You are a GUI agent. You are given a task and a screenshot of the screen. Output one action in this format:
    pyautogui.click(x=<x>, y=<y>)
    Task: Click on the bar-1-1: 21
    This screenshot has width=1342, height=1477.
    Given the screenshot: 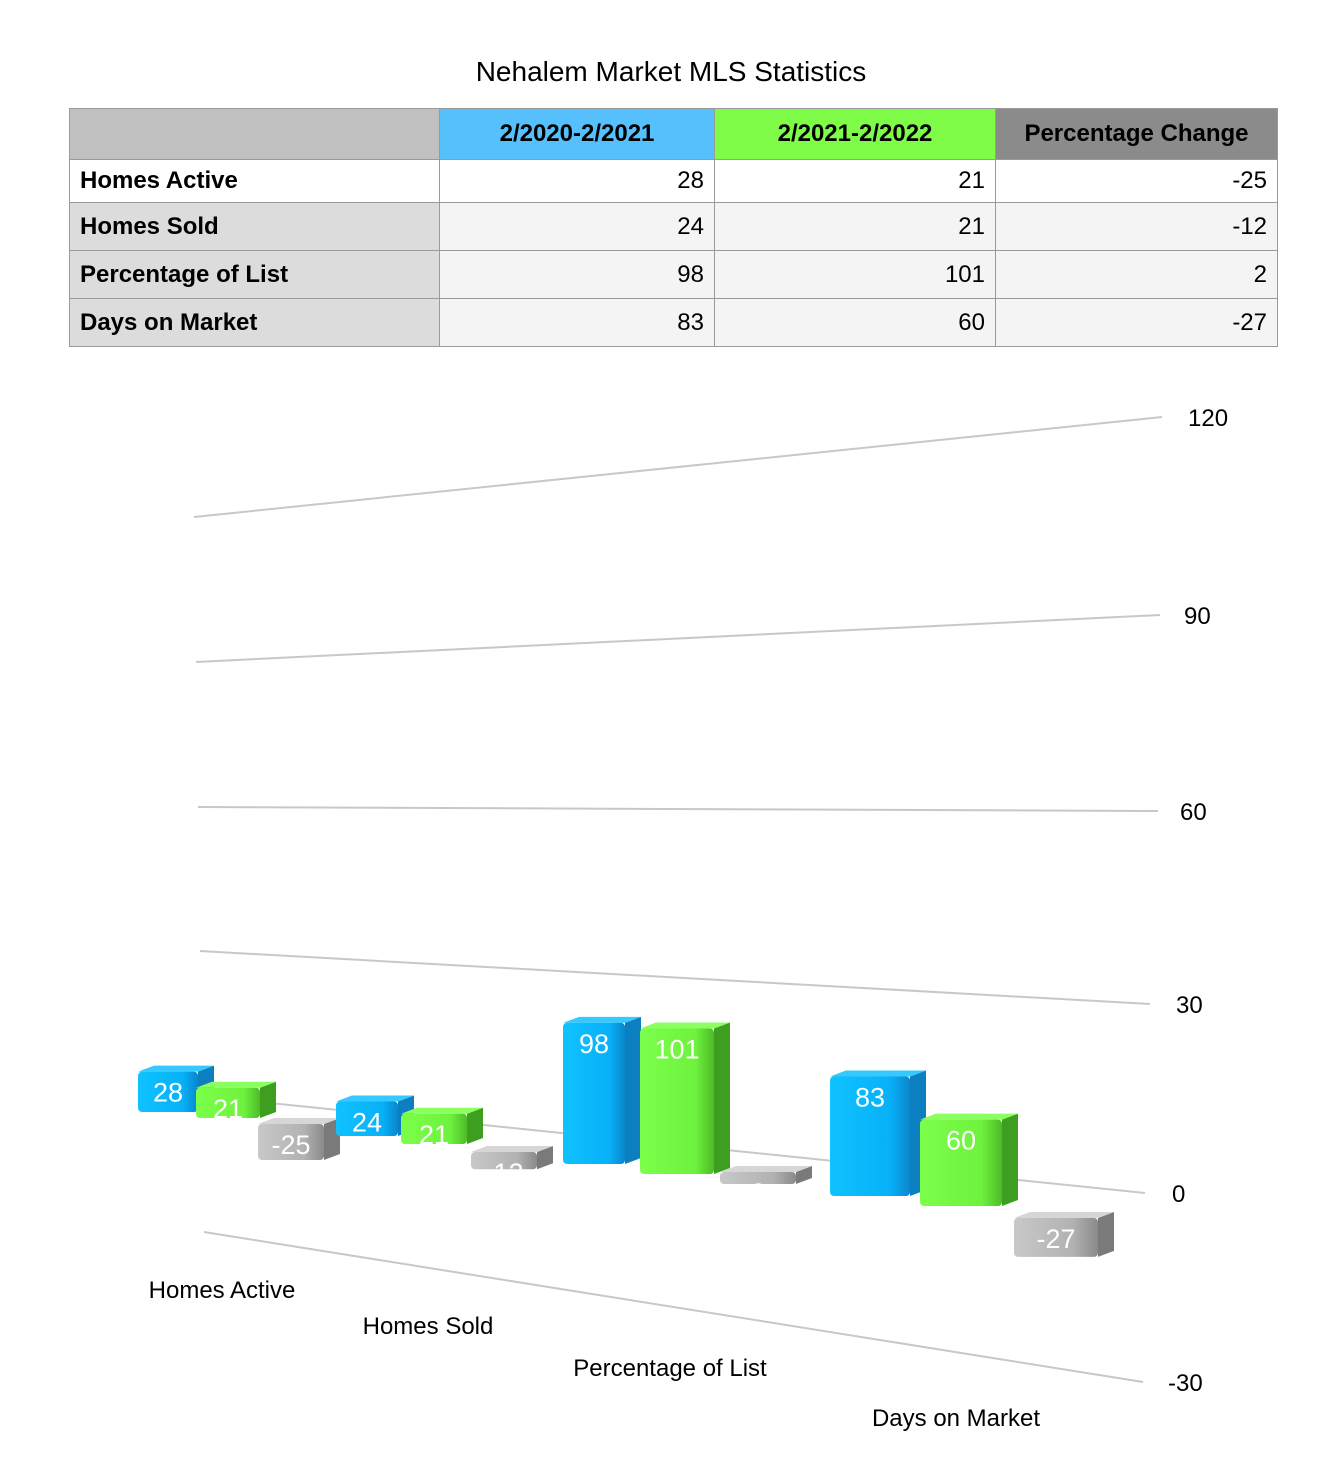 What is the action you would take?
    pyautogui.click(x=442, y=1128)
    